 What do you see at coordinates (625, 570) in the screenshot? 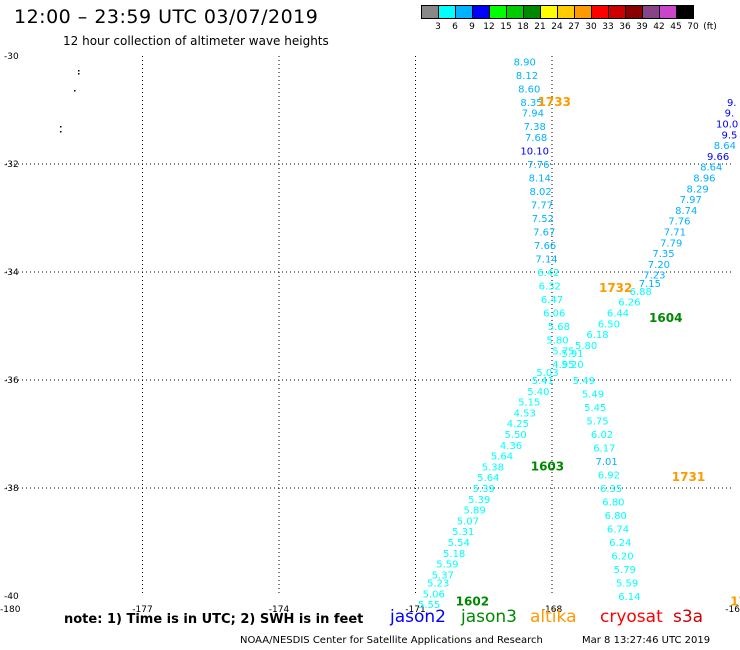
I see `wave-height-value: 5.79` at bounding box center [625, 570].